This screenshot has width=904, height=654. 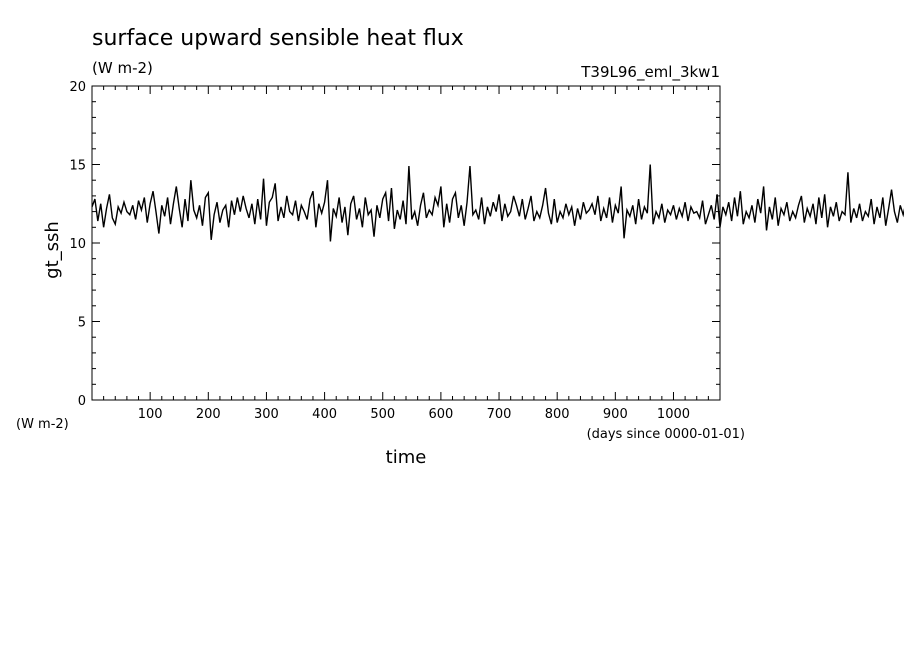 What do you see at coordinates (497, 203) in the screenshot?
I see `series-line` at bounding box center [497, 203].